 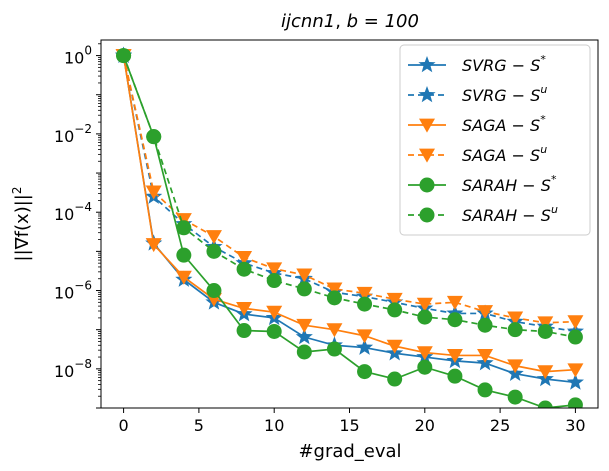 I want to click on y-tick-label: 10⁻⁸, so click(x=73, y=369).